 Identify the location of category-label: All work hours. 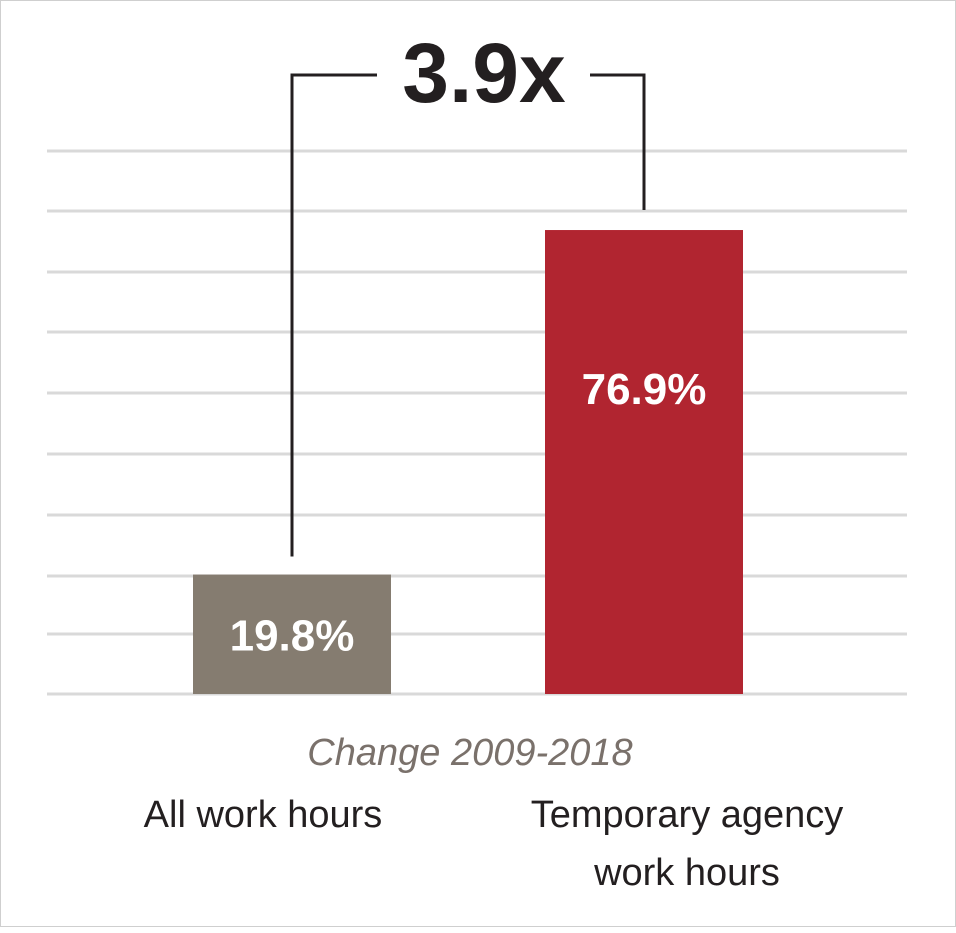
(263, 815).